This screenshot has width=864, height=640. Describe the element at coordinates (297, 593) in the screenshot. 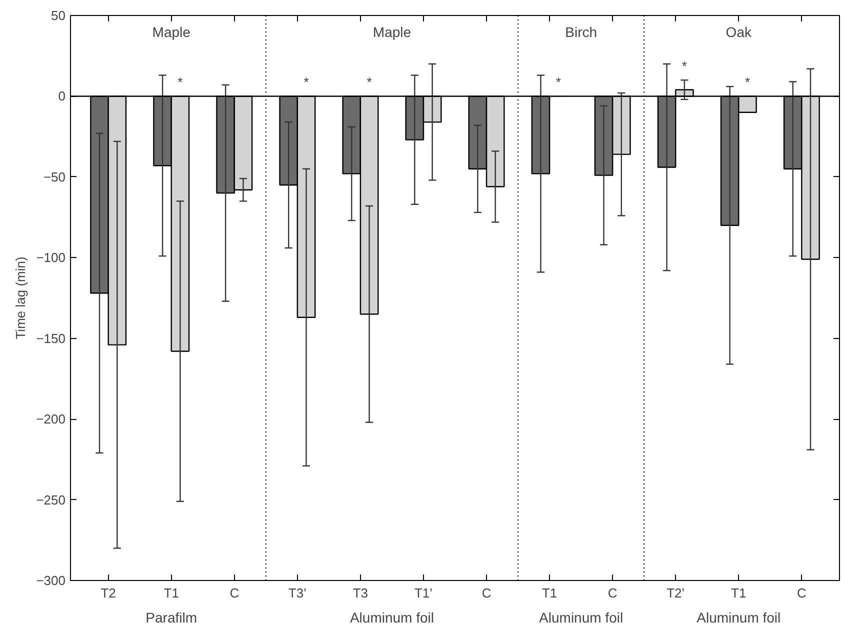

I see `x-tick-label: T3’` at that location.